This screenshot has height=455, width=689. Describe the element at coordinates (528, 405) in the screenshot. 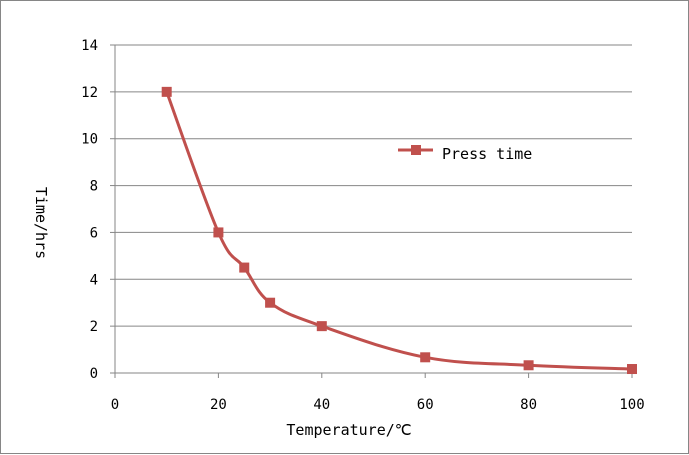

I see `x-tick-label-80: 80` at that location.